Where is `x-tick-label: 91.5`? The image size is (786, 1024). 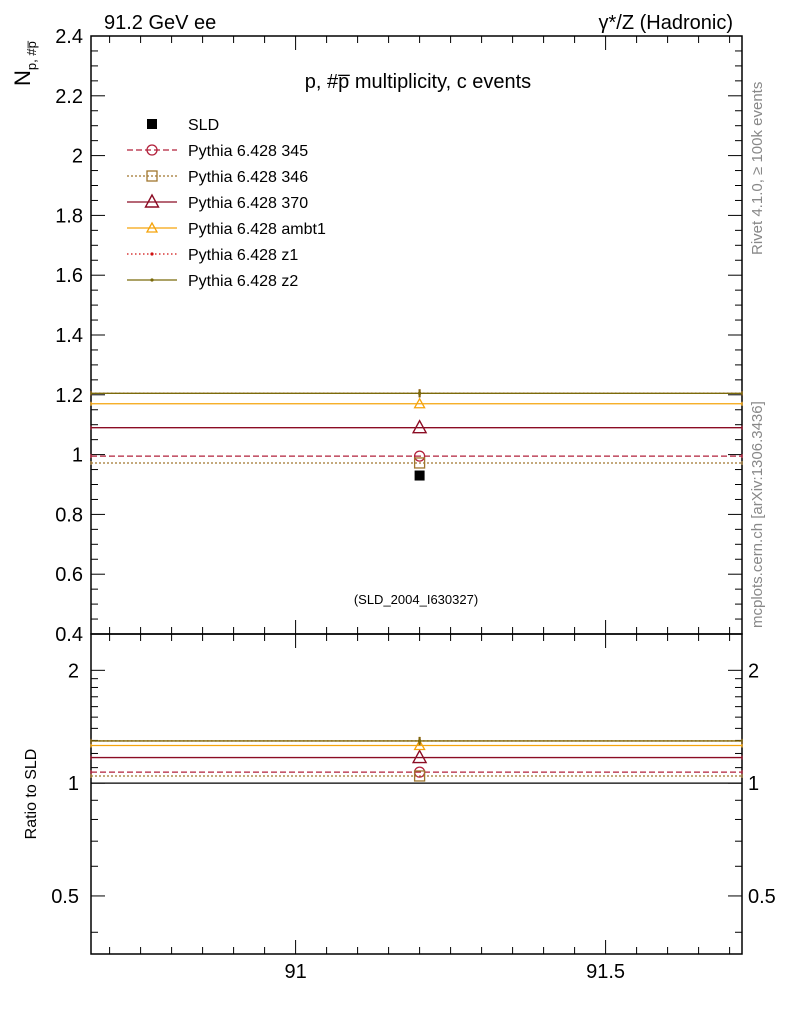
x-tick-label: 91.5 is located at coordinates (605, 972).